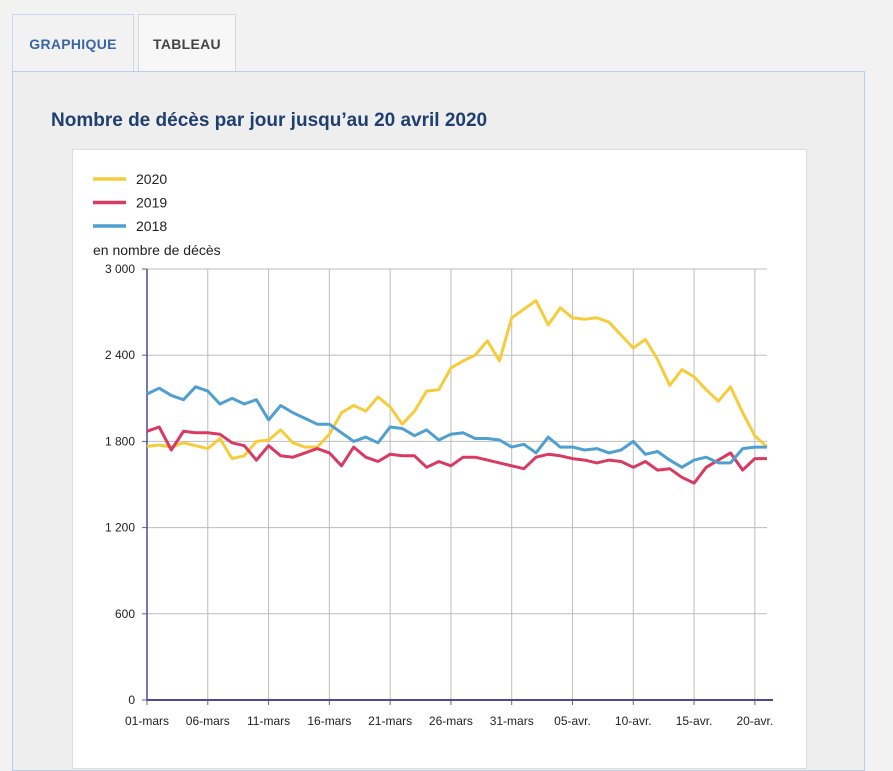 Image resolution: width=893 pixels, height=771 pixels. Describe the element at coordinates (73, 43) in the screenshot. I see `tab-graphique: GRAPHIQUE` at that location.